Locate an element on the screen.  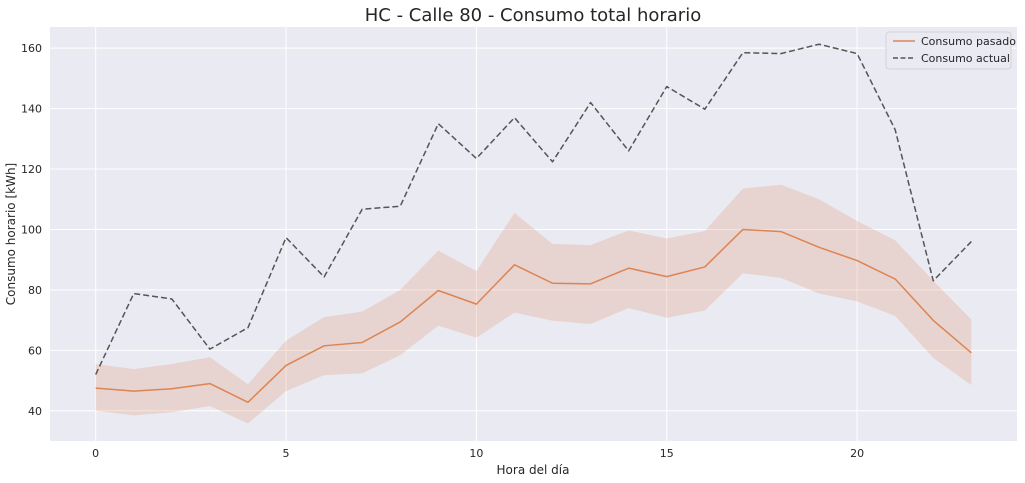
y-tick-label: 60 is located at coordinates (35, 350).